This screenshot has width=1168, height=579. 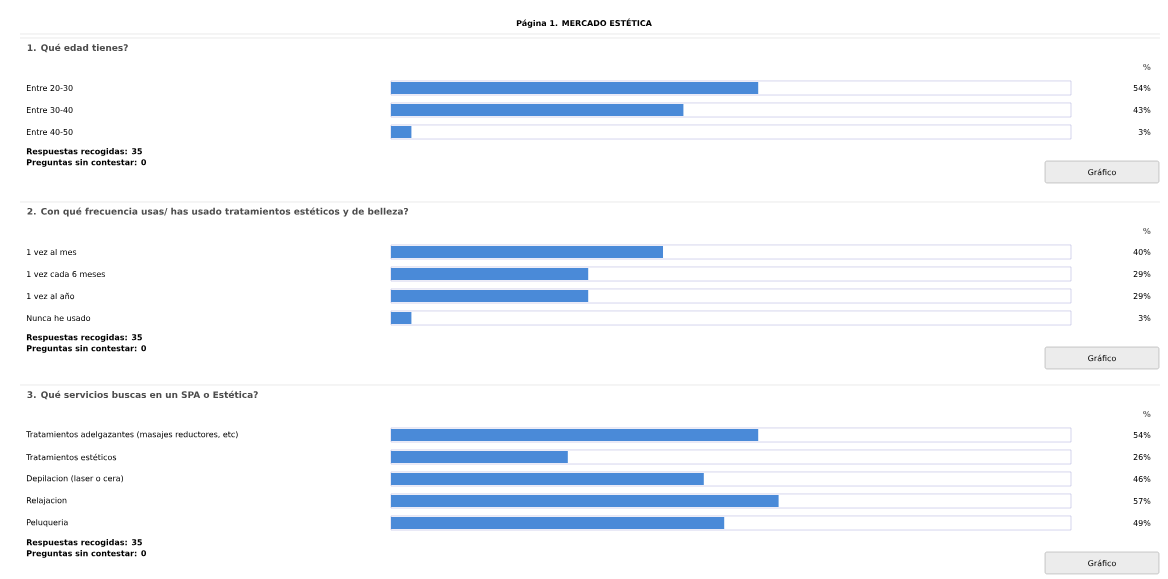 What do you see at coordinates (218, 212) in the screenshot?
I see `text: 2. Con qué frecuencia usas/ has usado tratamientos estéticos y de belleza?` at bounding box center [218, 212].